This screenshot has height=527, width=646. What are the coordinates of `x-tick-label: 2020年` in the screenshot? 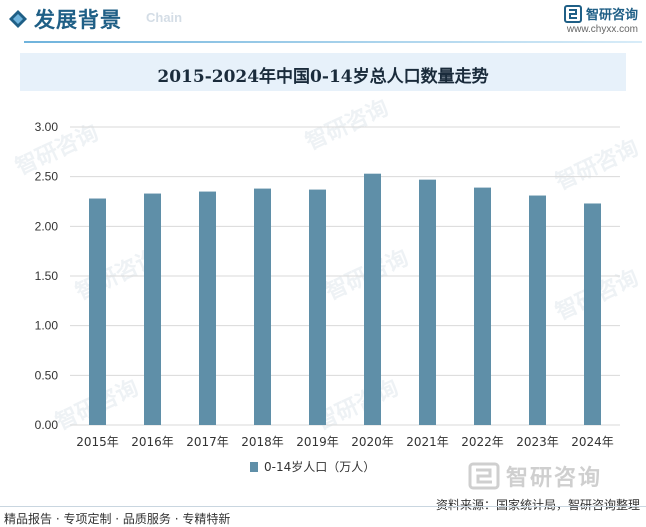 It's located at (372, 442).